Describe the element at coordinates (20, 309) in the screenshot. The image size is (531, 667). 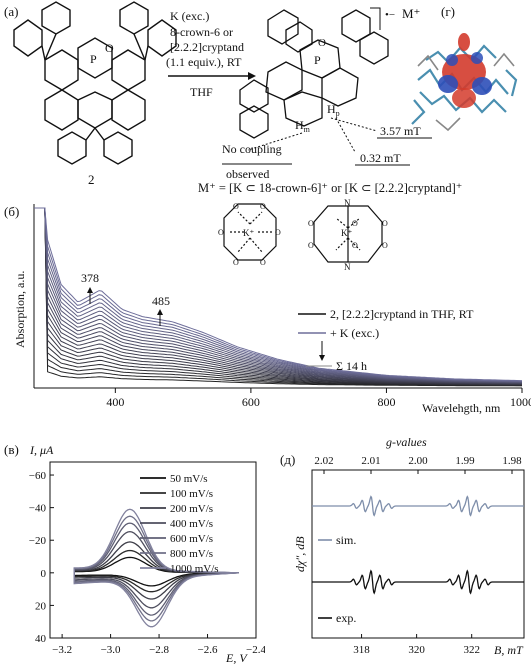
I see `uv-vis-y-label: Absorption, a.u.` at that location.